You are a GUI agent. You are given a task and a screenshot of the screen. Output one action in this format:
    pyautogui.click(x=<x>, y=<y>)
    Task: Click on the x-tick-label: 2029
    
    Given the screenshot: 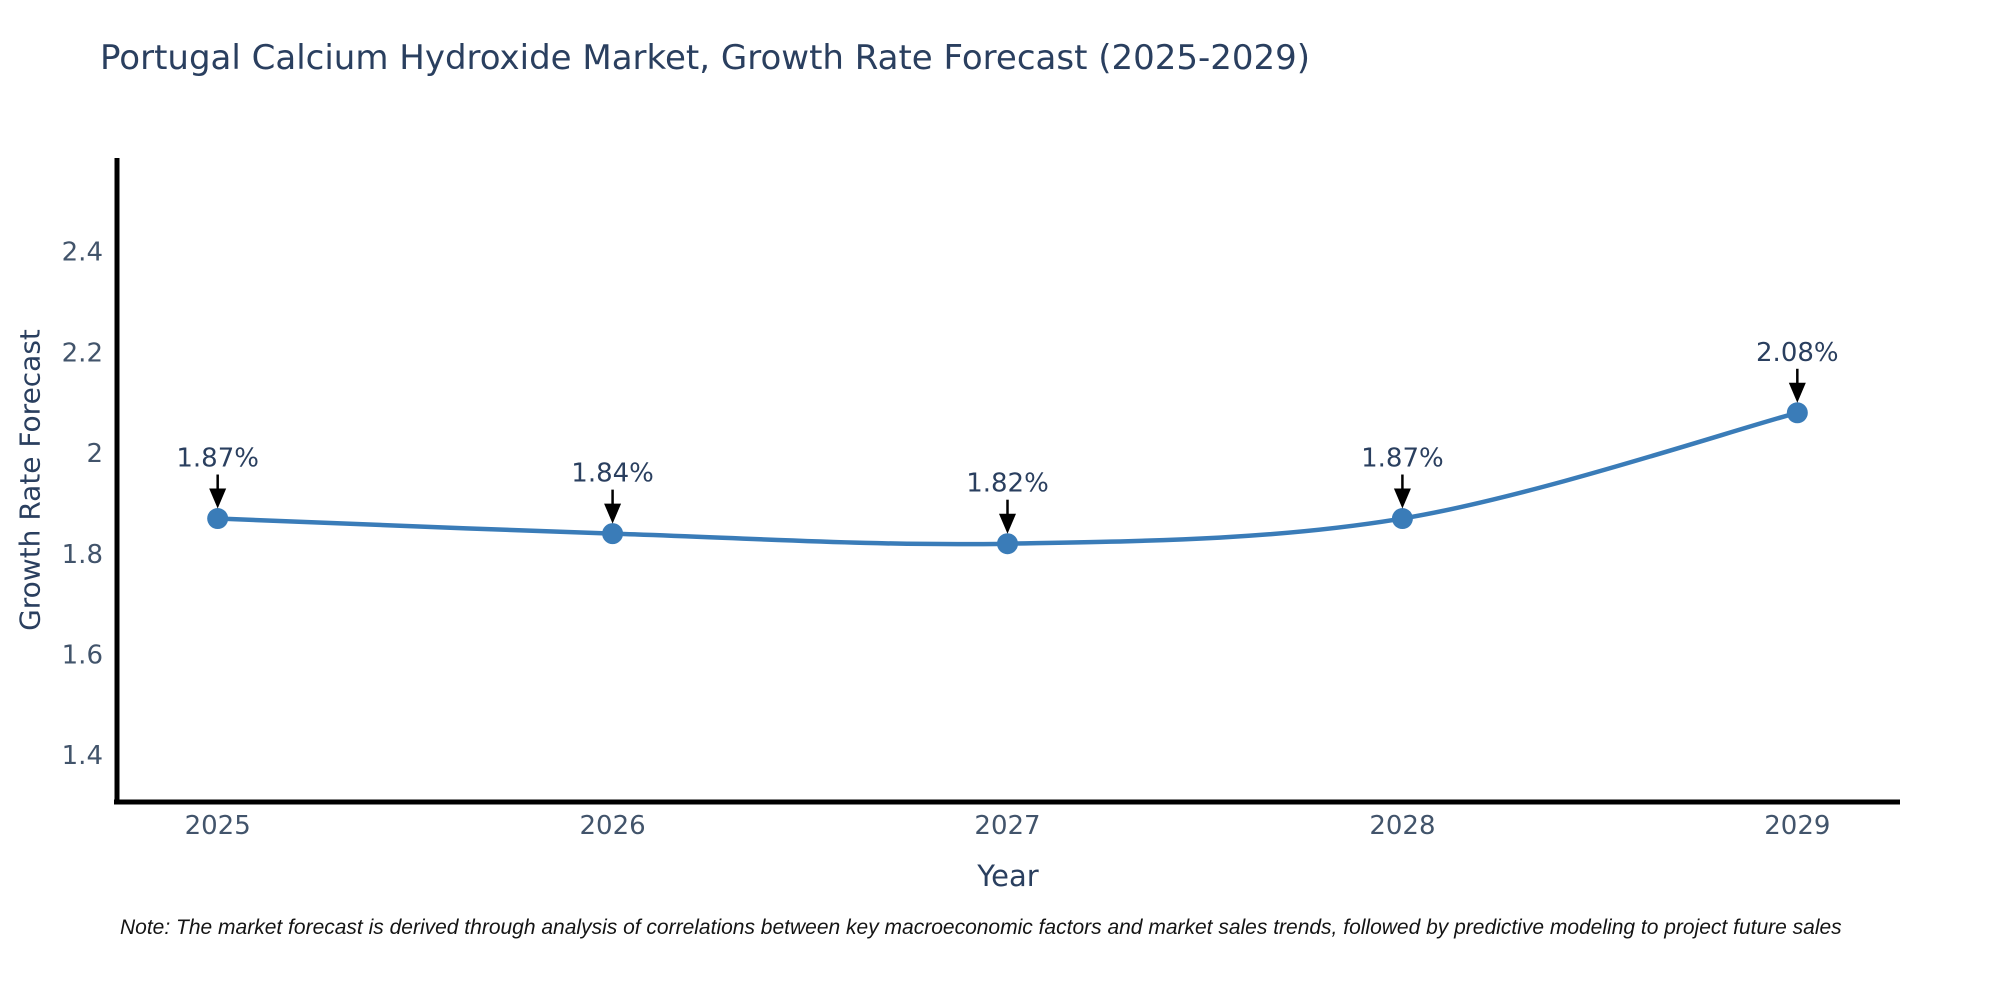 What is the action you would take?
    pyautogui.click(x=1797, y=826)
    